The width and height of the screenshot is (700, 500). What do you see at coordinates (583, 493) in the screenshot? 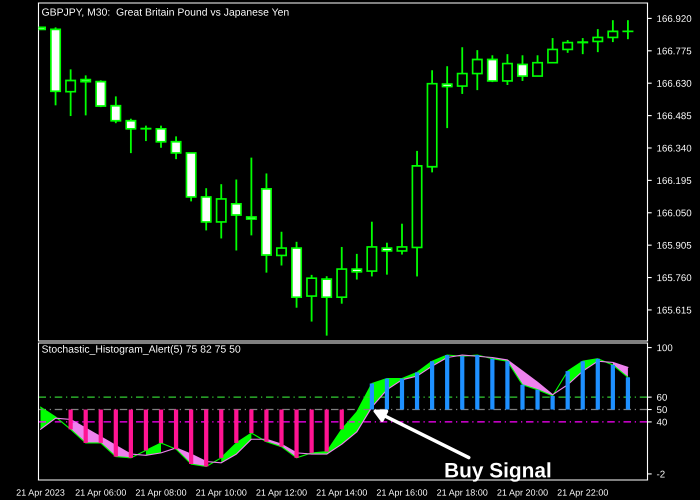
I see `x-tick-label: 21 Apr 22:00` at bounding box center [583, 493].